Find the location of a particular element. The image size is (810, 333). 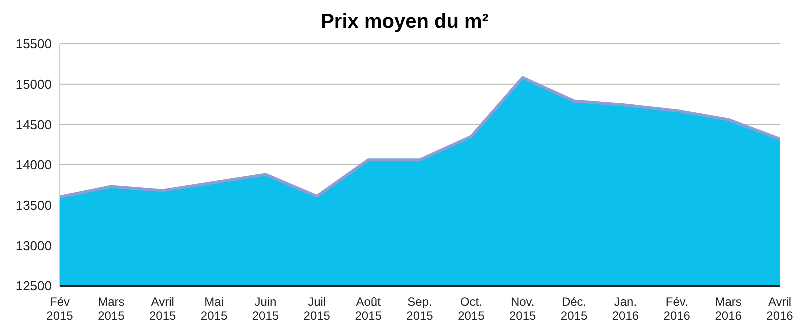

x-tick-label: Juil 2015 is located at coordinates (317, 309).